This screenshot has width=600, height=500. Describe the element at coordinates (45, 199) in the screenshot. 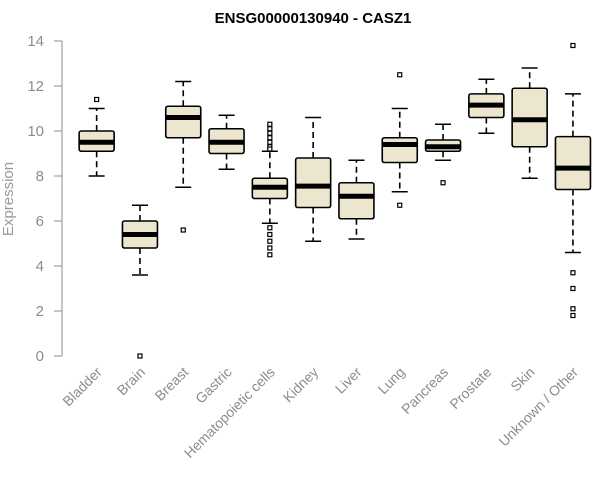

I see `axes: 0 2 4 6 8 10 12 14` at that location.